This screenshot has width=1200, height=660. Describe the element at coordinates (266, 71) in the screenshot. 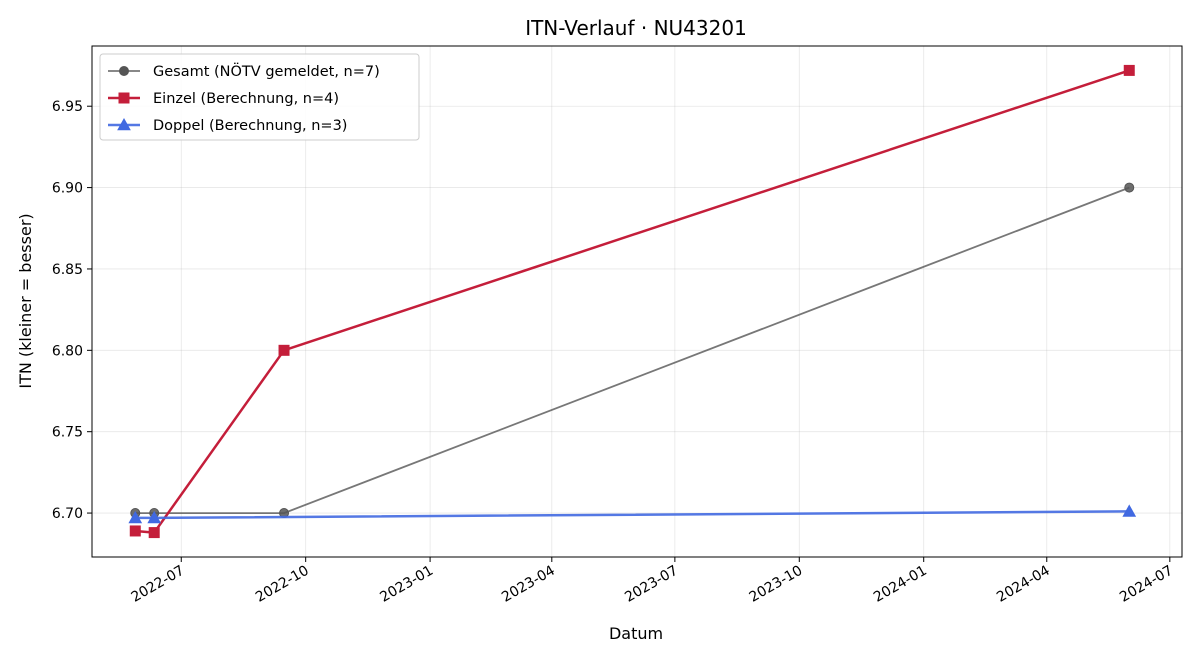

I see `legend-label: Gesamt (NÖTV gemeldet, n=7)` at that location.